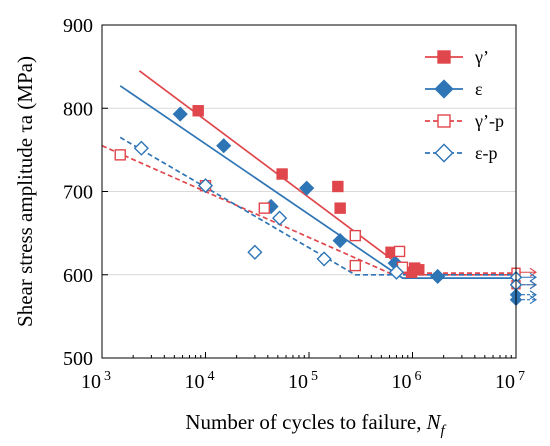  I want to click on y-tick-label: 500, so click(78, 359).